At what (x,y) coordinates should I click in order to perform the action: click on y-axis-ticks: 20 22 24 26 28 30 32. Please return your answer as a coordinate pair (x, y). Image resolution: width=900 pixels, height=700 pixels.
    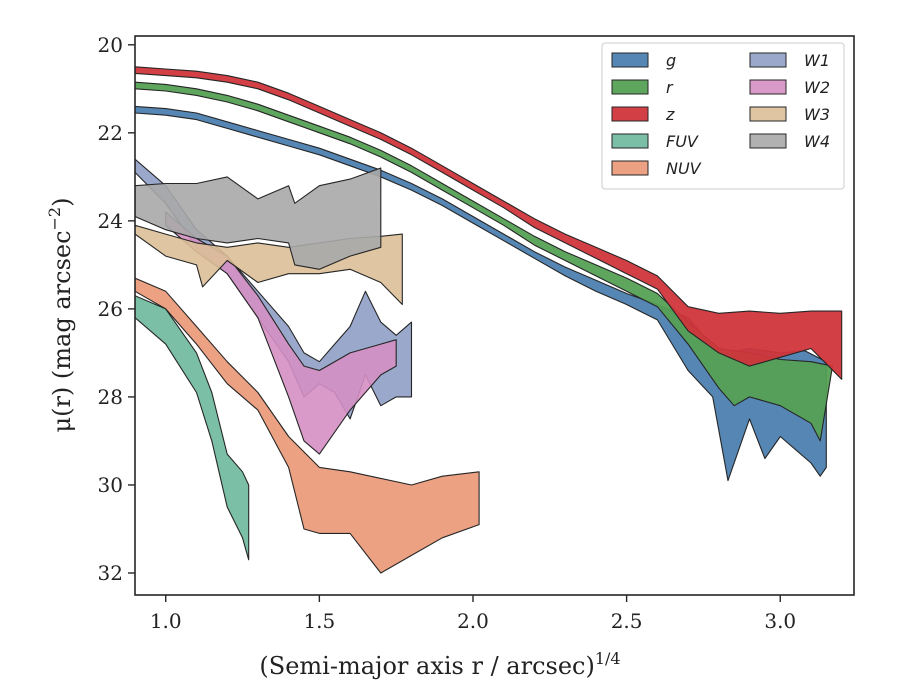
    Looking at the image, I should click on (116, 309).